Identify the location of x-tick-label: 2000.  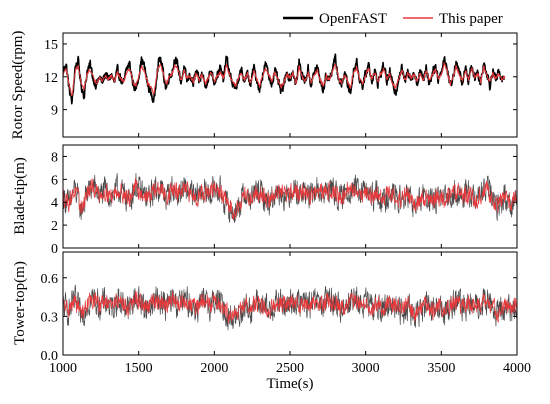
(214, 368).